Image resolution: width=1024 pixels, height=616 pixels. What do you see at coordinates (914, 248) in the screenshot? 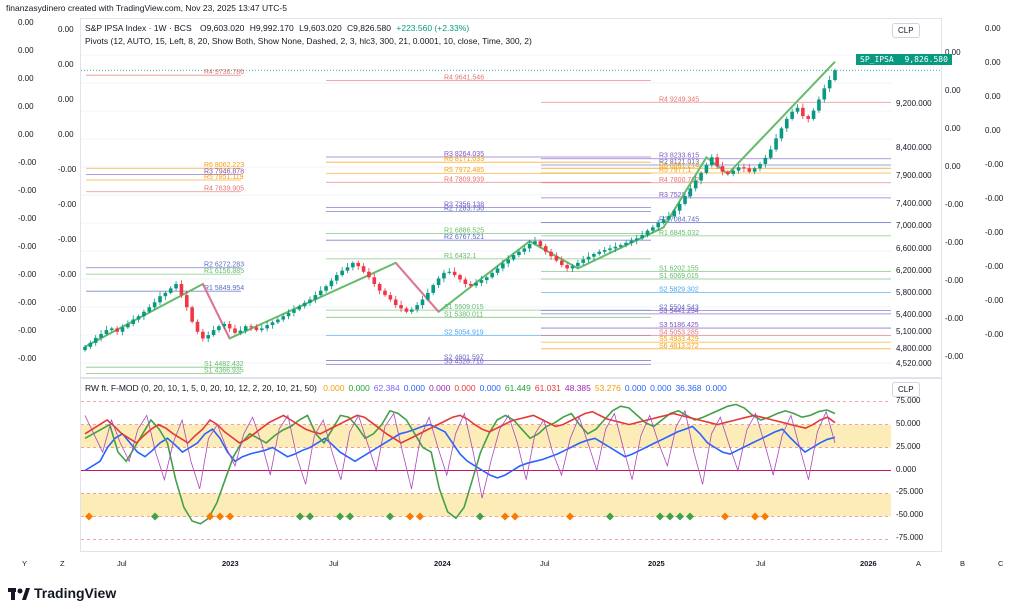
I see `price-tick: 6,600.000` at bounding box center [914, 248].